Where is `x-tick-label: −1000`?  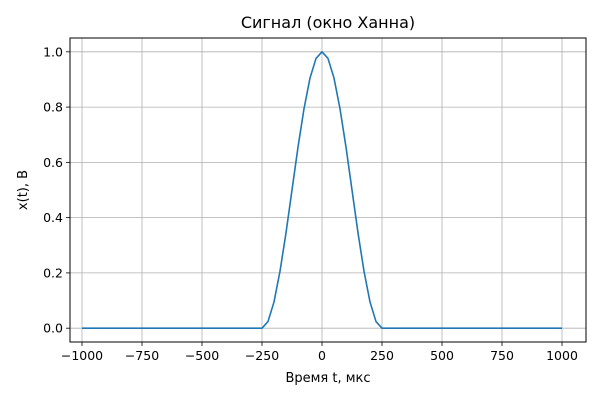
x-tick-label: −1000 is located at coordinates (82, 355).